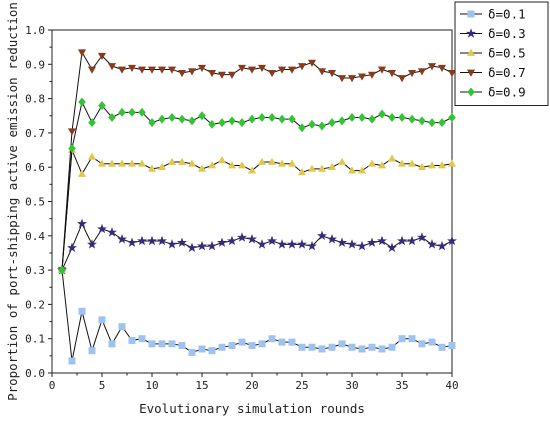 The height and width of the screenshot is (421, 550). I want to click on series-line, so click(257, 246).